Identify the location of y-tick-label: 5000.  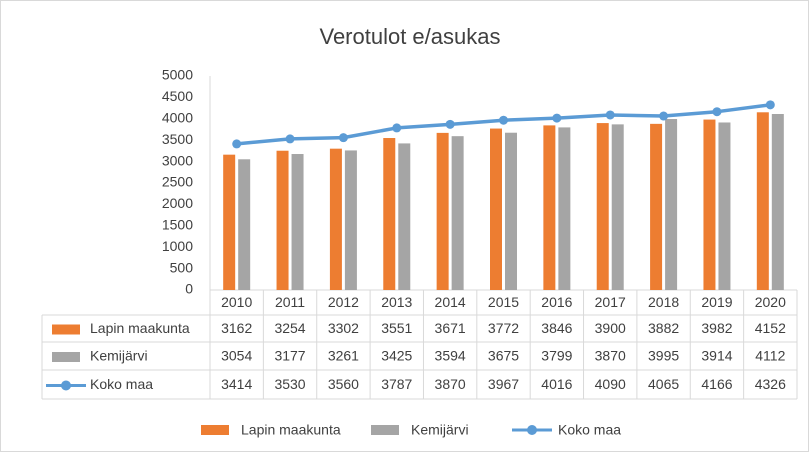
(177, 75).